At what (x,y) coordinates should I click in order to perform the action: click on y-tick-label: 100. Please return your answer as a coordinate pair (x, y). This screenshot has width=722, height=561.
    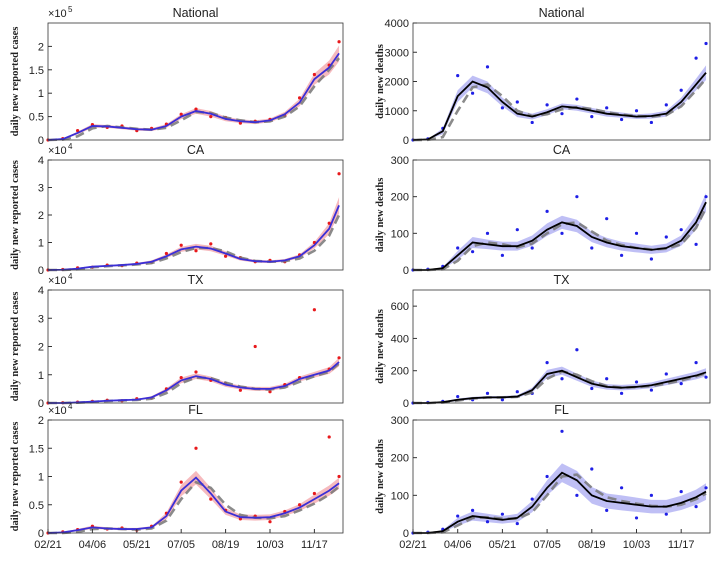
    Looking at the image, I should click on (400, 496).